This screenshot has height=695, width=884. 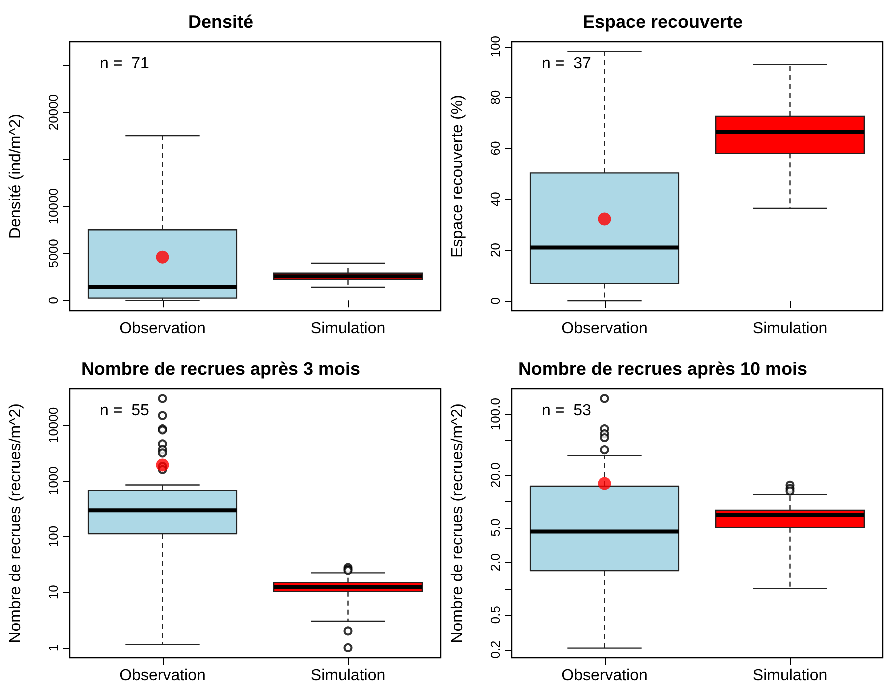 I want to click on y-axis-title: Espace recouverte (%), so click(x=458, y=176).